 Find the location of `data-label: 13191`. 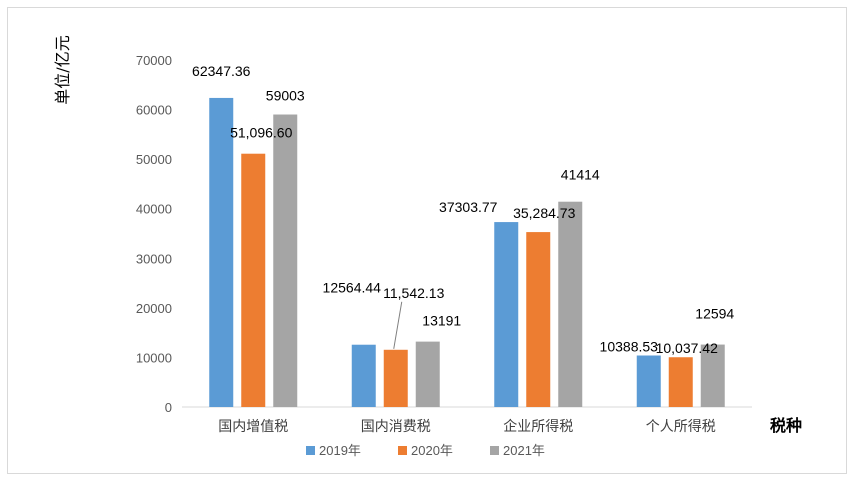

data-label: 13191 is located at coordinates (441, 321).